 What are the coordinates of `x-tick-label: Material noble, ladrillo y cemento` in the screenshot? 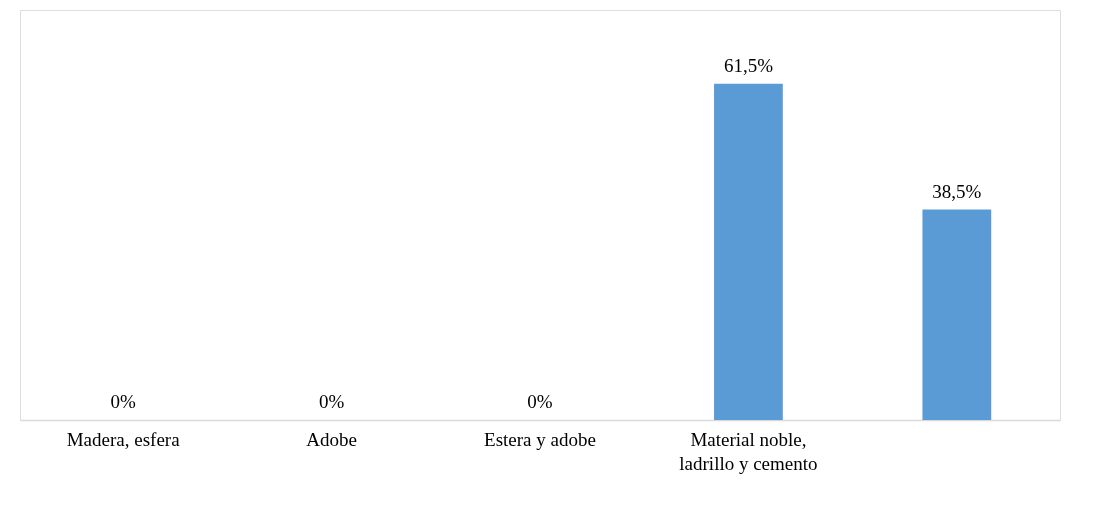 It's located at (748, 451).